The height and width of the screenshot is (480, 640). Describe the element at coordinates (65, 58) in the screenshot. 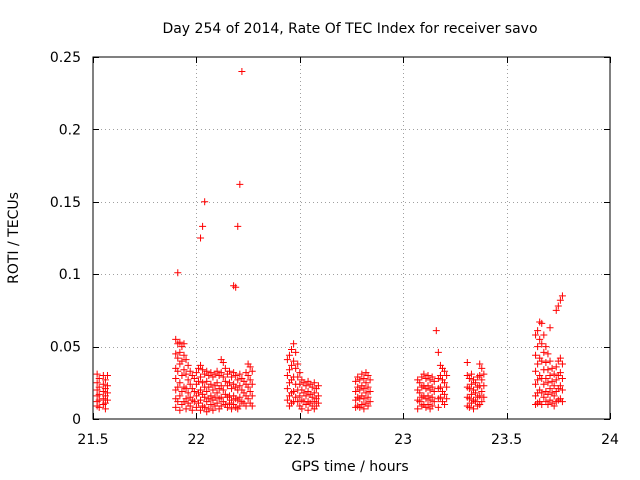

I see `y-tick-label: 0.25` at that location.